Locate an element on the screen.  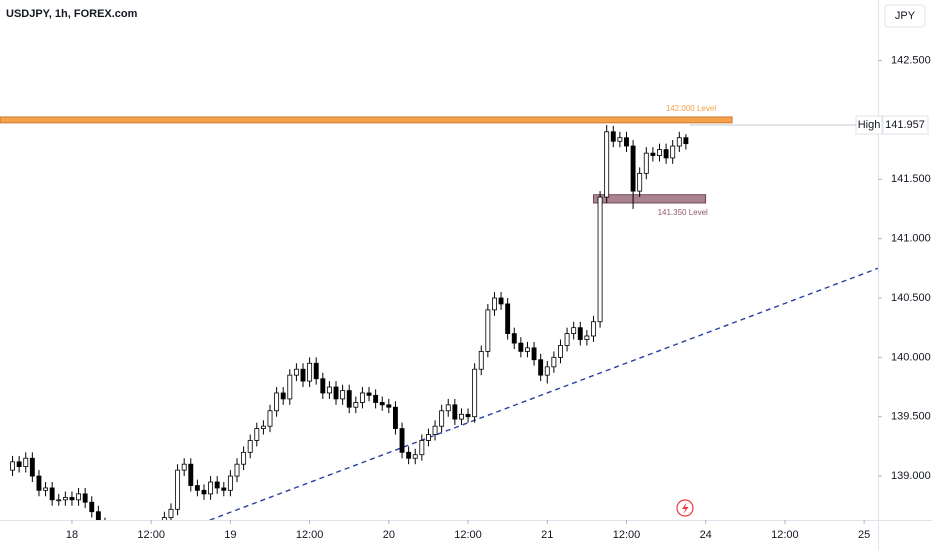
unit-label: JPY is located at coordinates (905, 16).